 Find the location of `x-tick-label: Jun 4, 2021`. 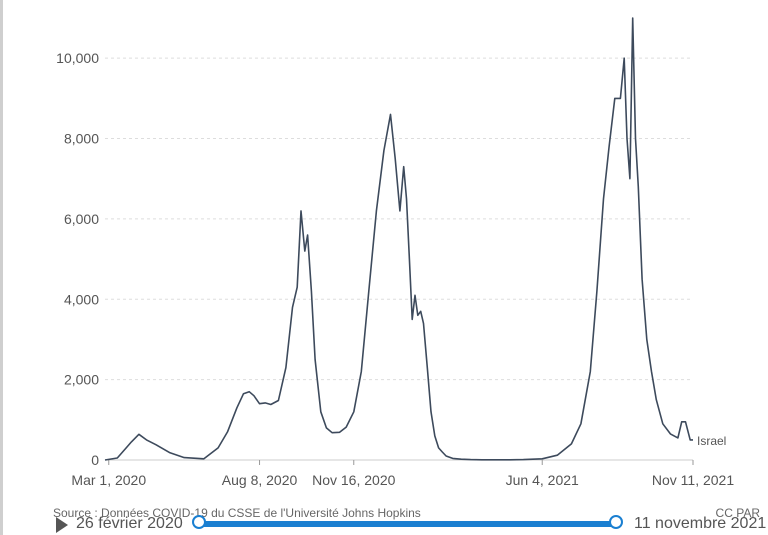

x-tick-label: Jun 4, 2021 is located at coordinates (542, 480).